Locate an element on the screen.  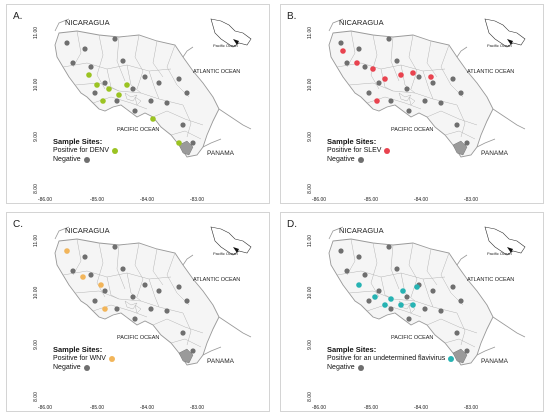
inset-highlight is located at coordinates (236, 250).